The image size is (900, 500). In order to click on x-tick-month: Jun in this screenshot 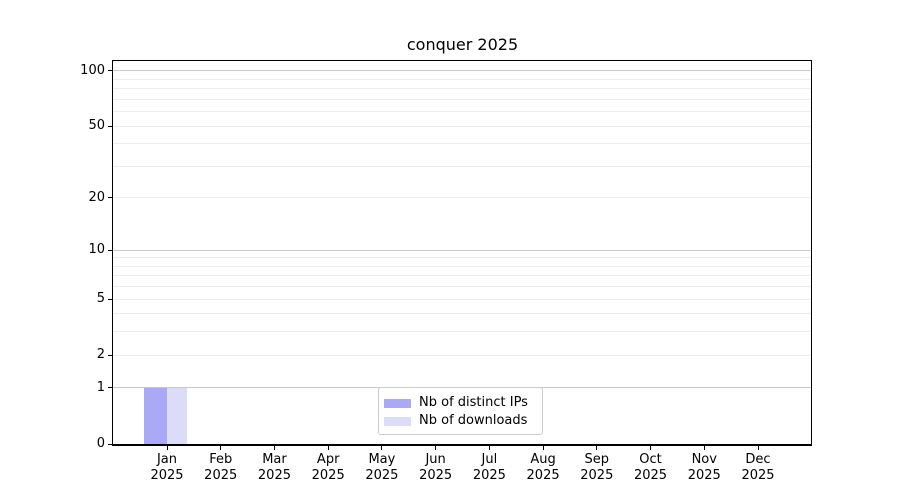, I will do `click(435, 459)`.